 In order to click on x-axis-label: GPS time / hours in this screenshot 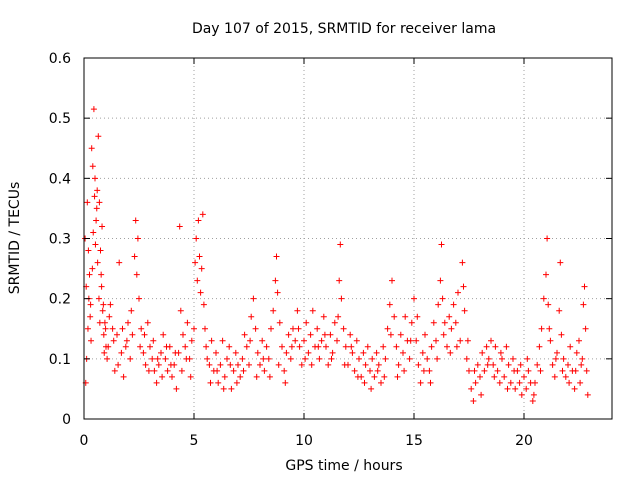, I will do `click(343, 466)`.